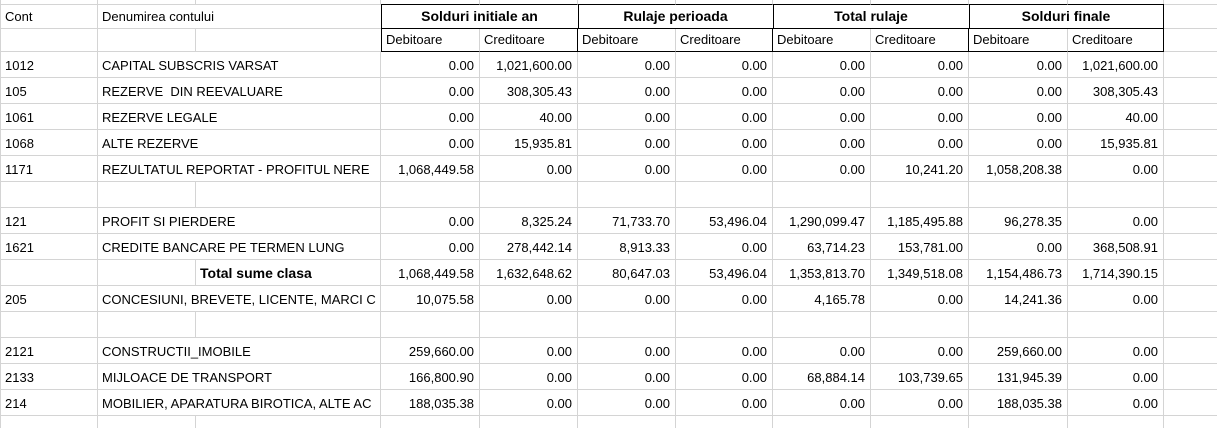 This screenshot has height=428, width=1217. I want to click on cell-value: 153,781.00, so click(920, 247).